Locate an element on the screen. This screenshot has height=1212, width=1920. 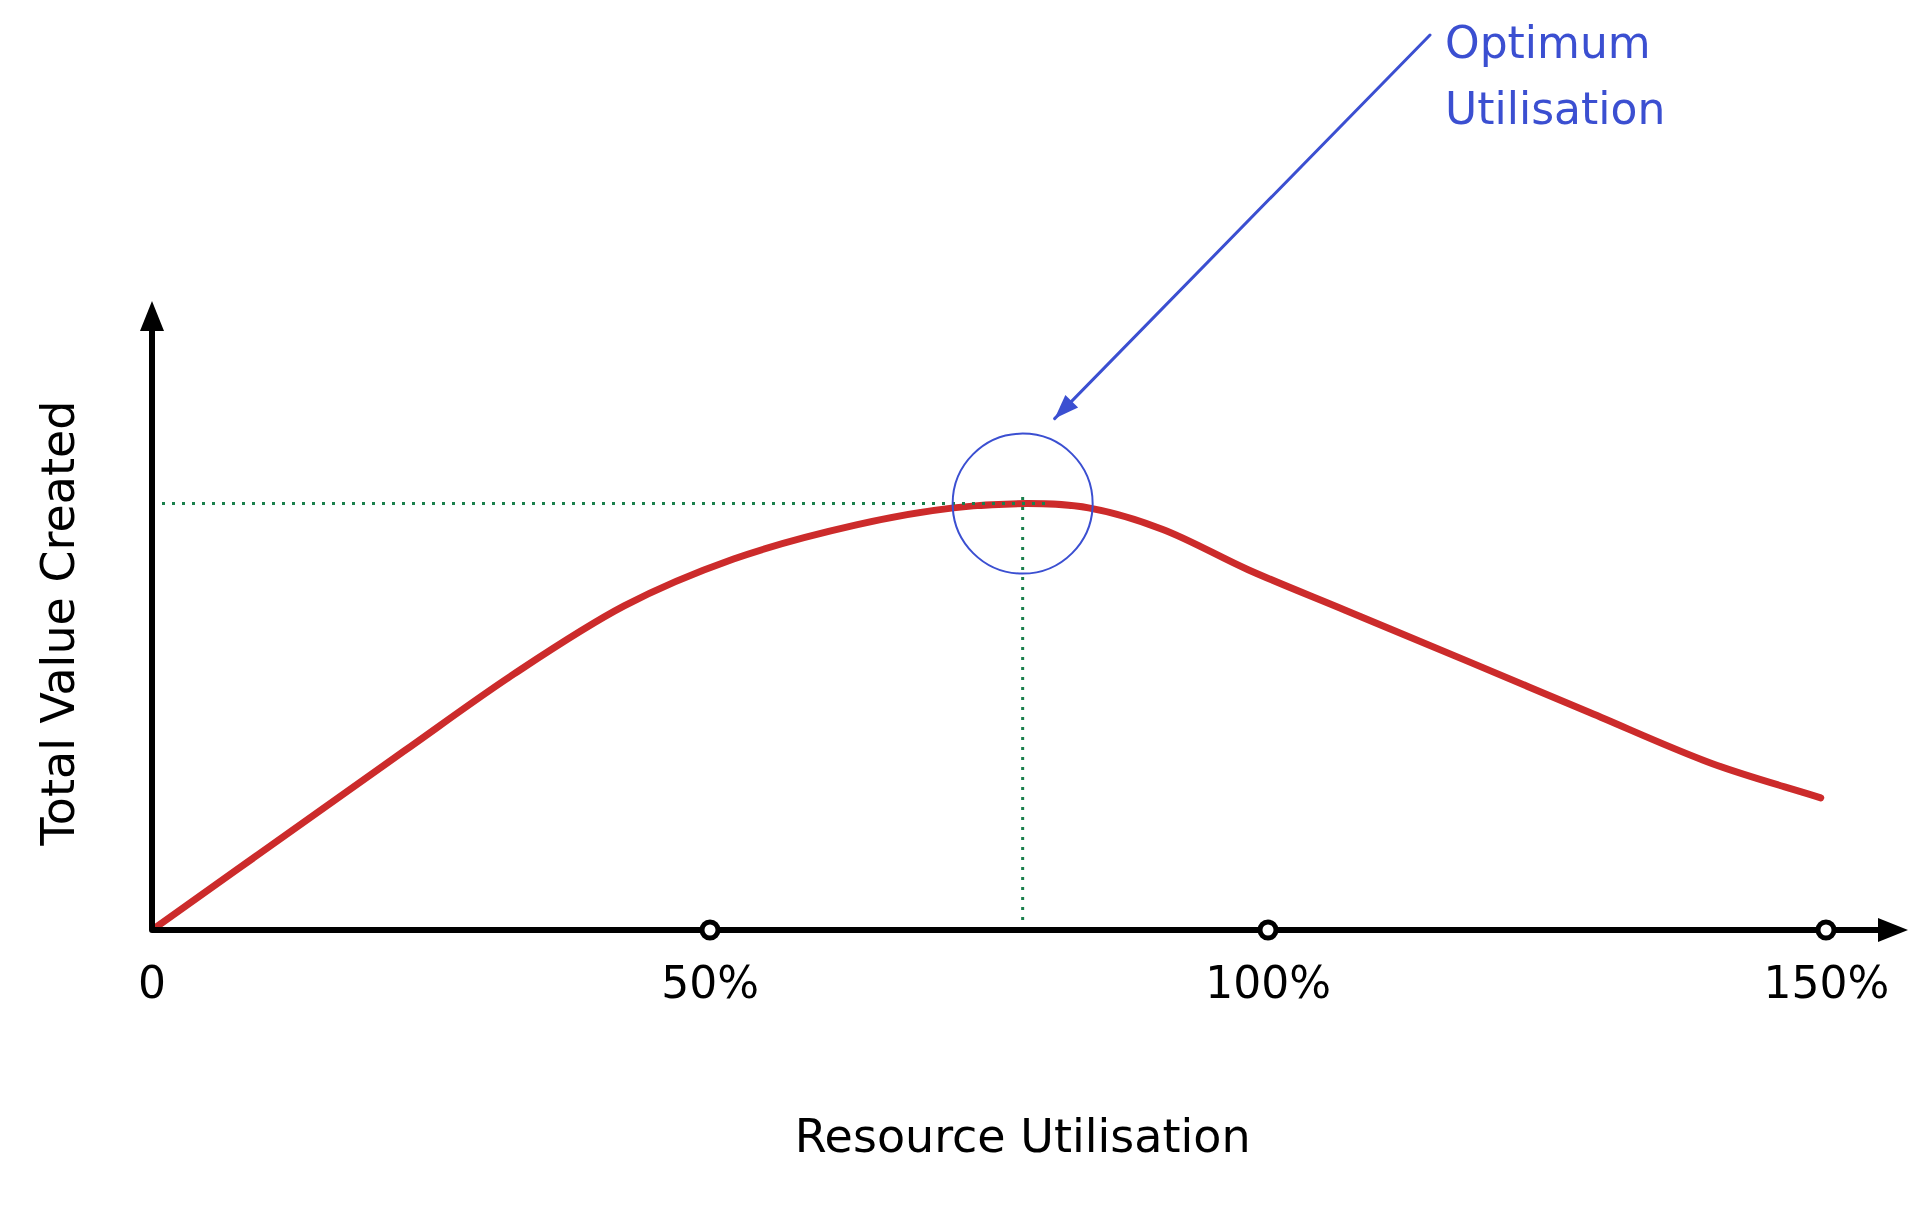
x-axis-title: Resource Utilisation is located at coordinates (1022, 1136).